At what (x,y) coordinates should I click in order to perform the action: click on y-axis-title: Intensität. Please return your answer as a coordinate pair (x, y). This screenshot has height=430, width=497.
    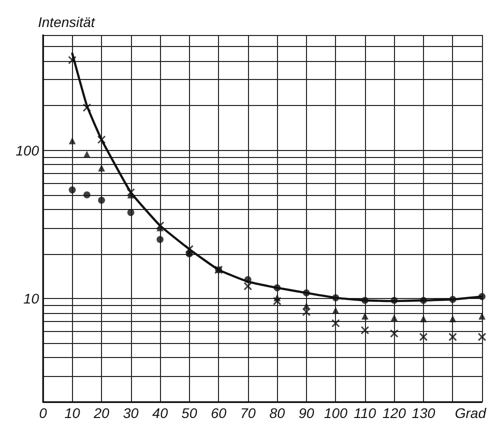
    Looking at the image, I should click on (67, 22).